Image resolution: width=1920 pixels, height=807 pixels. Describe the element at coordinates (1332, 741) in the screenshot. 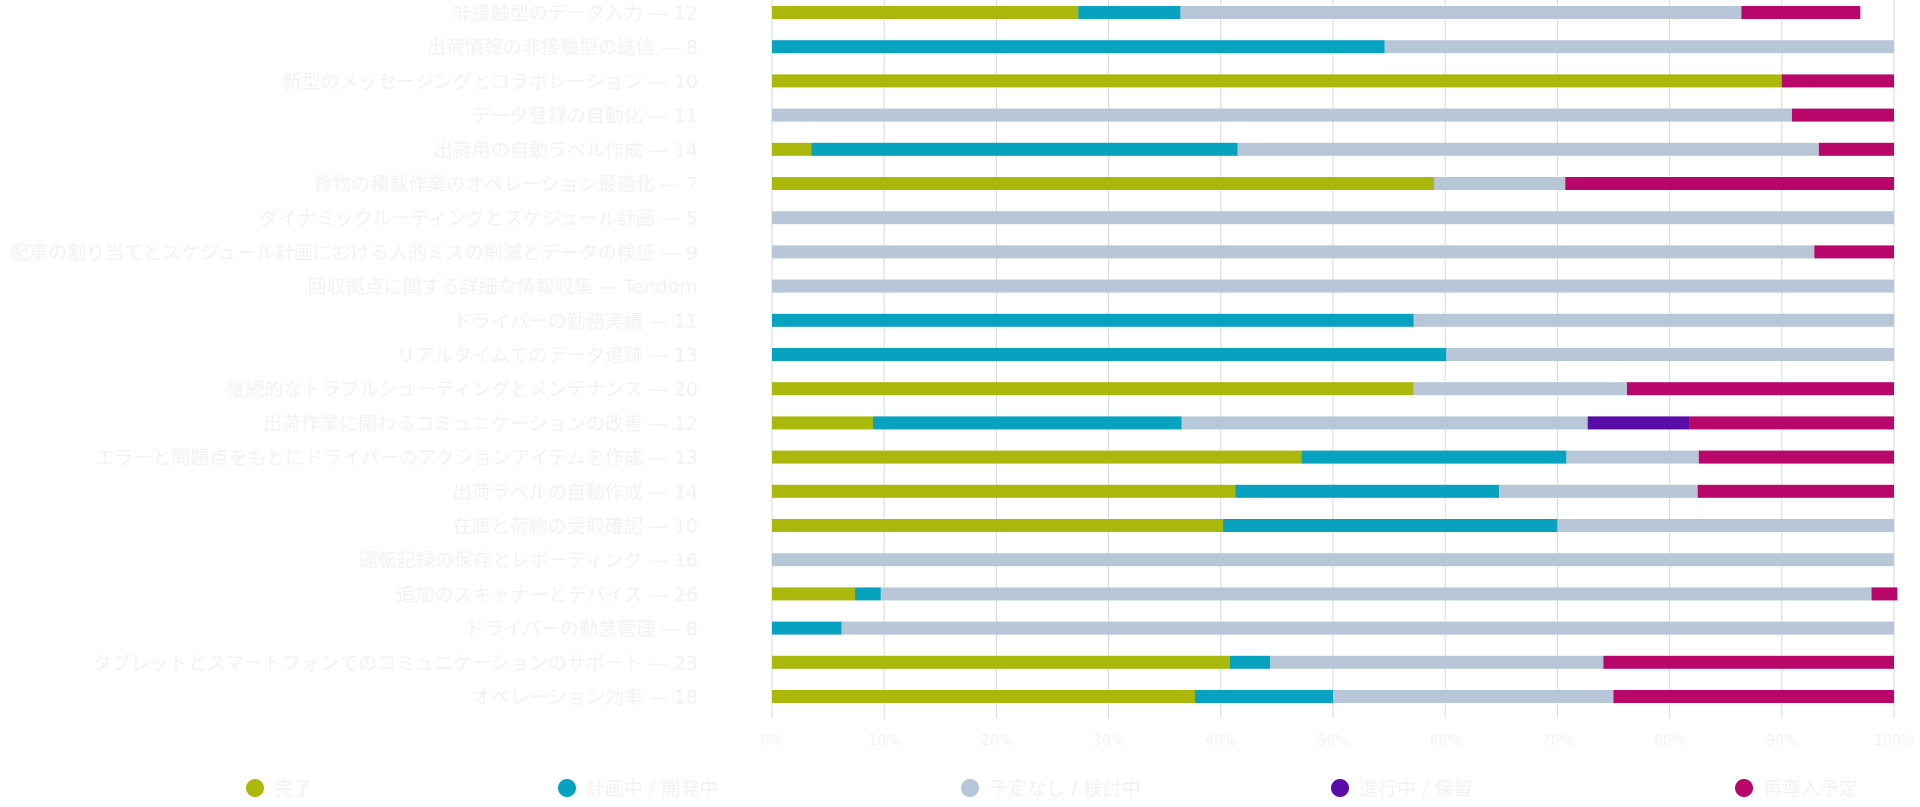

I see `x-tick-label: 50%` at that location.